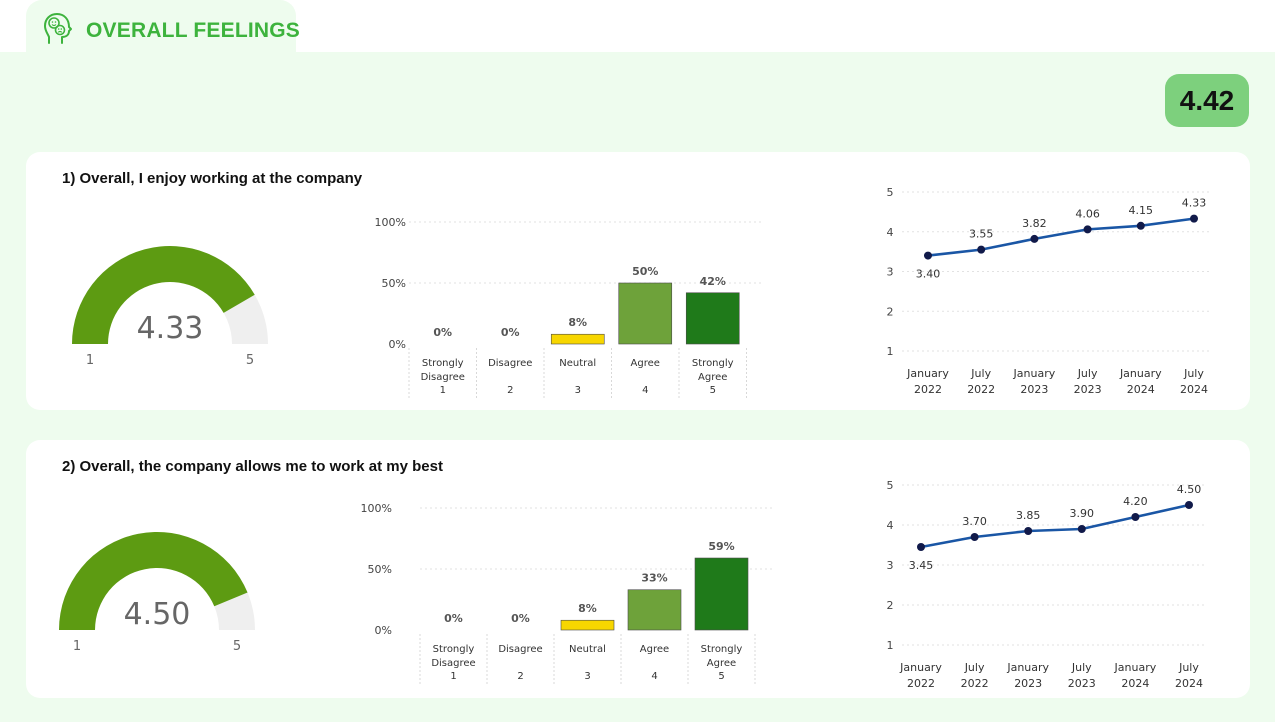 The height and width of the screenshot is (722, 1275). What do you see at coordinates (170, 328) in the screenshot?
I see `gauge-value: 4.33` at bounding box center [170, 328].